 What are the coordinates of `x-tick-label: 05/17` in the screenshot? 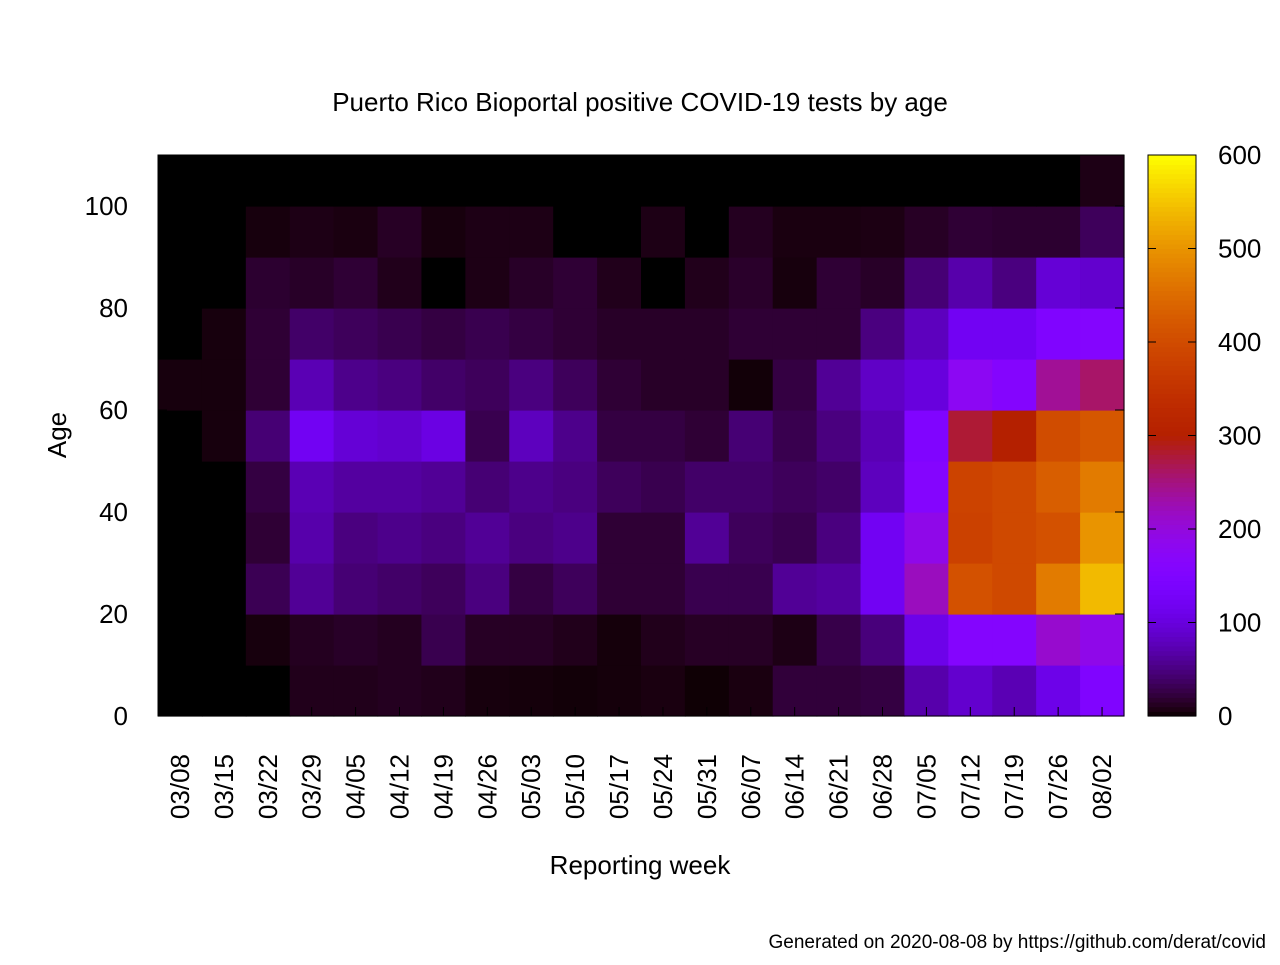 It's located at (619, 786).